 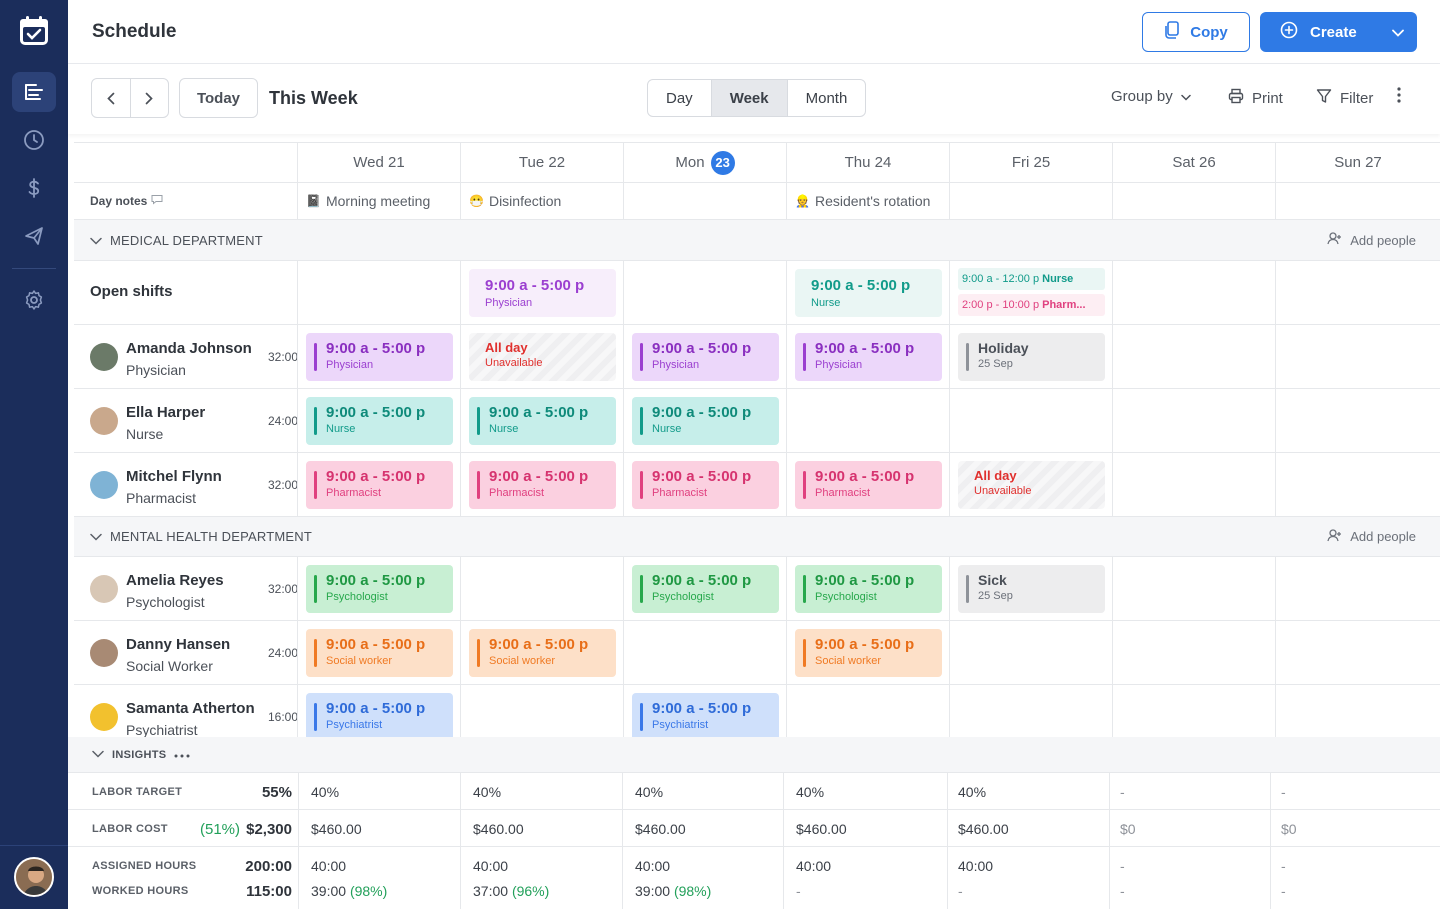 I want to click on employee-info: Ella Harper Nurse 24:00, so click(x=194, y=420).